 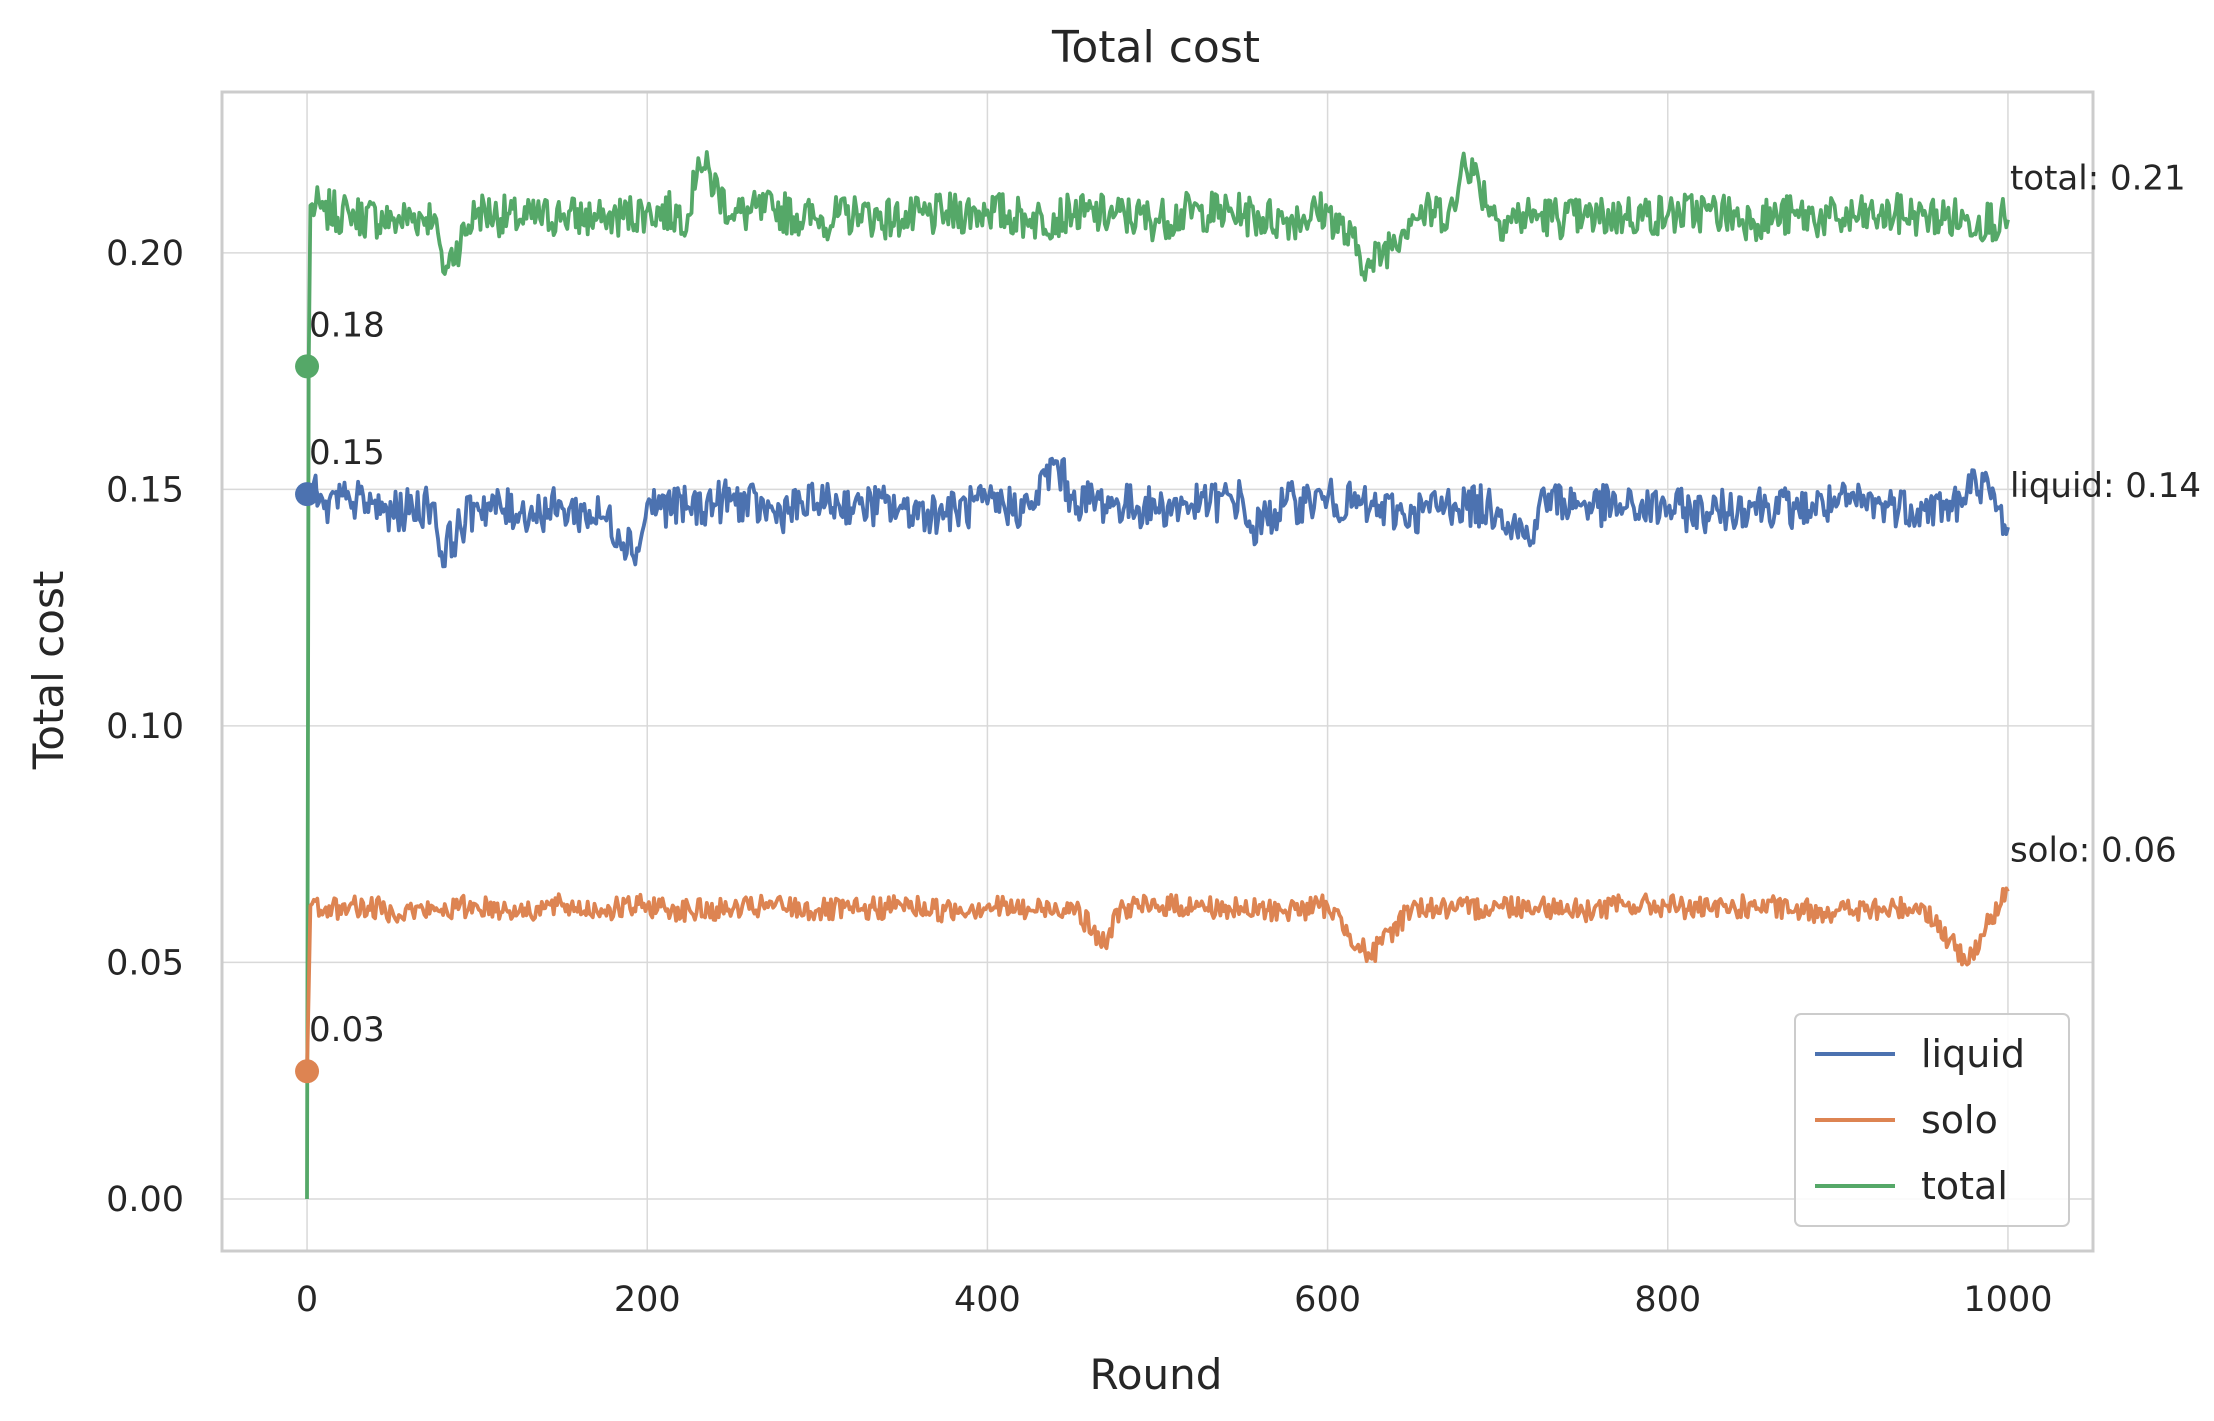 I want to click on x-tick-label: 400, so click(x=987, y=1300).